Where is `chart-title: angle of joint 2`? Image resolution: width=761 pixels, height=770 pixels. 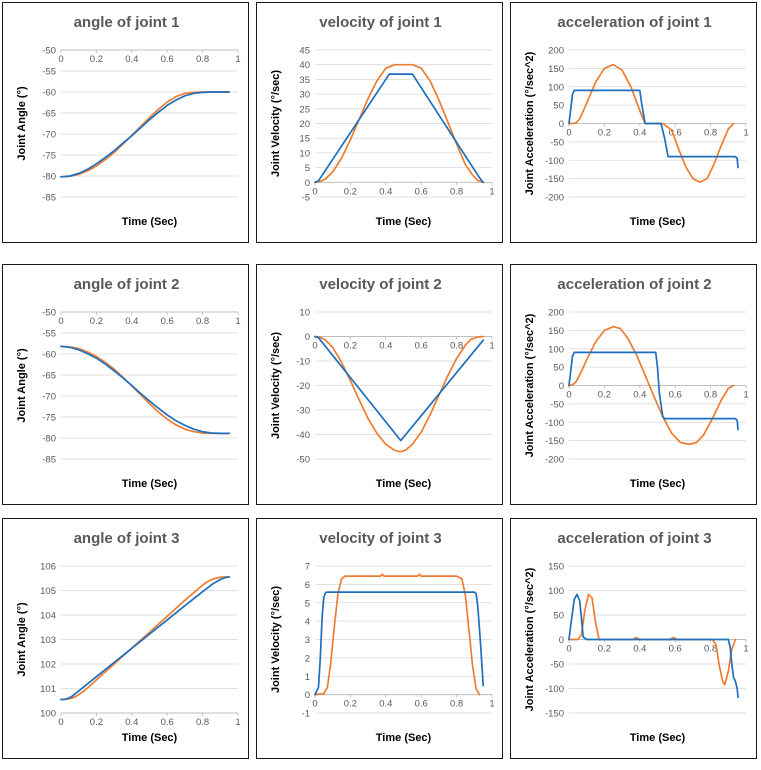 chart-title: angle of joint 2 is located at coordinates (127, 284).